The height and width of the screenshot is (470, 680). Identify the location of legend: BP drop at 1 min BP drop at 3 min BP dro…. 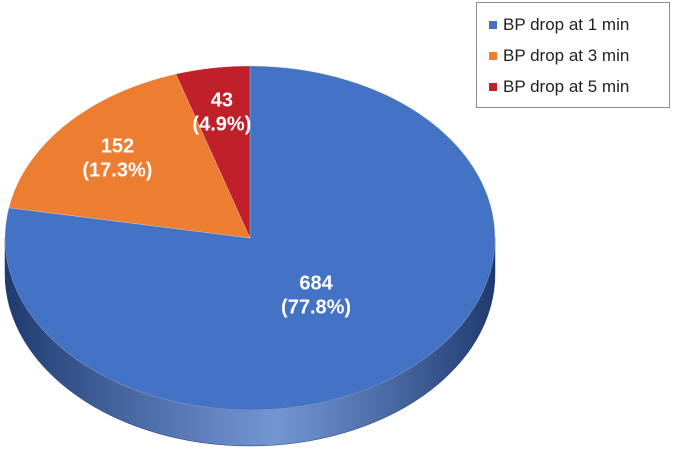
(573, 55).